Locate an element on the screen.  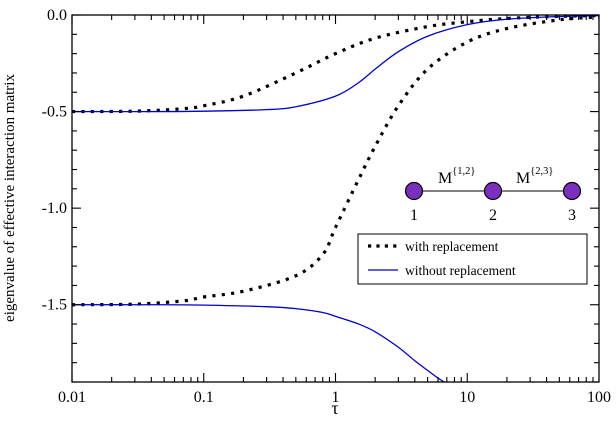
x-tick-label: 0.1 is located at coordinates (204, 397).